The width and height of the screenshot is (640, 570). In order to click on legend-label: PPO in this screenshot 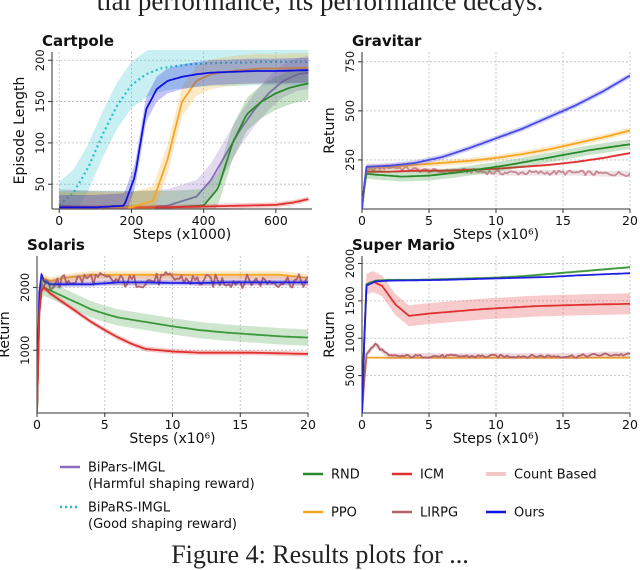, I will do `click(344, 513)`.